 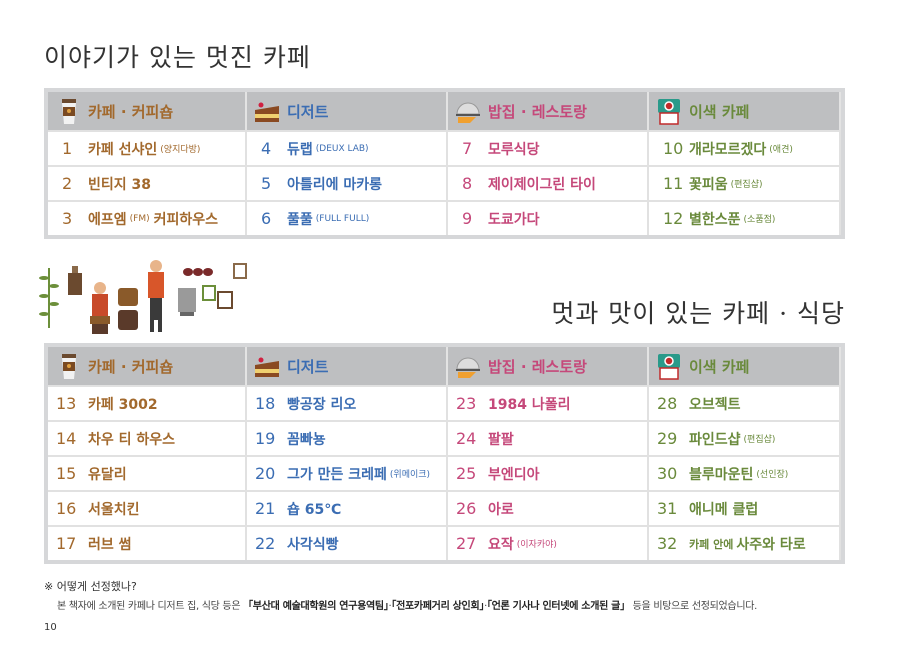 What do you see at coordinates (466, 438) in the screenshot?
I see `item-number: 24` at bounding box center [466, 438].